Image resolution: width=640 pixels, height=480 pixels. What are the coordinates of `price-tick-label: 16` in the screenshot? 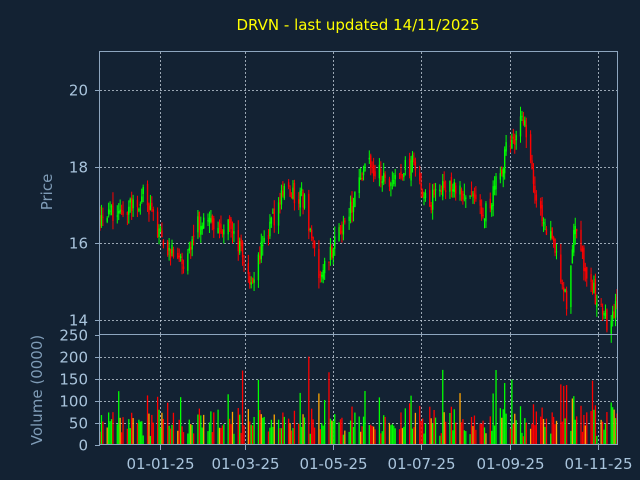 It's located at (78, 244).